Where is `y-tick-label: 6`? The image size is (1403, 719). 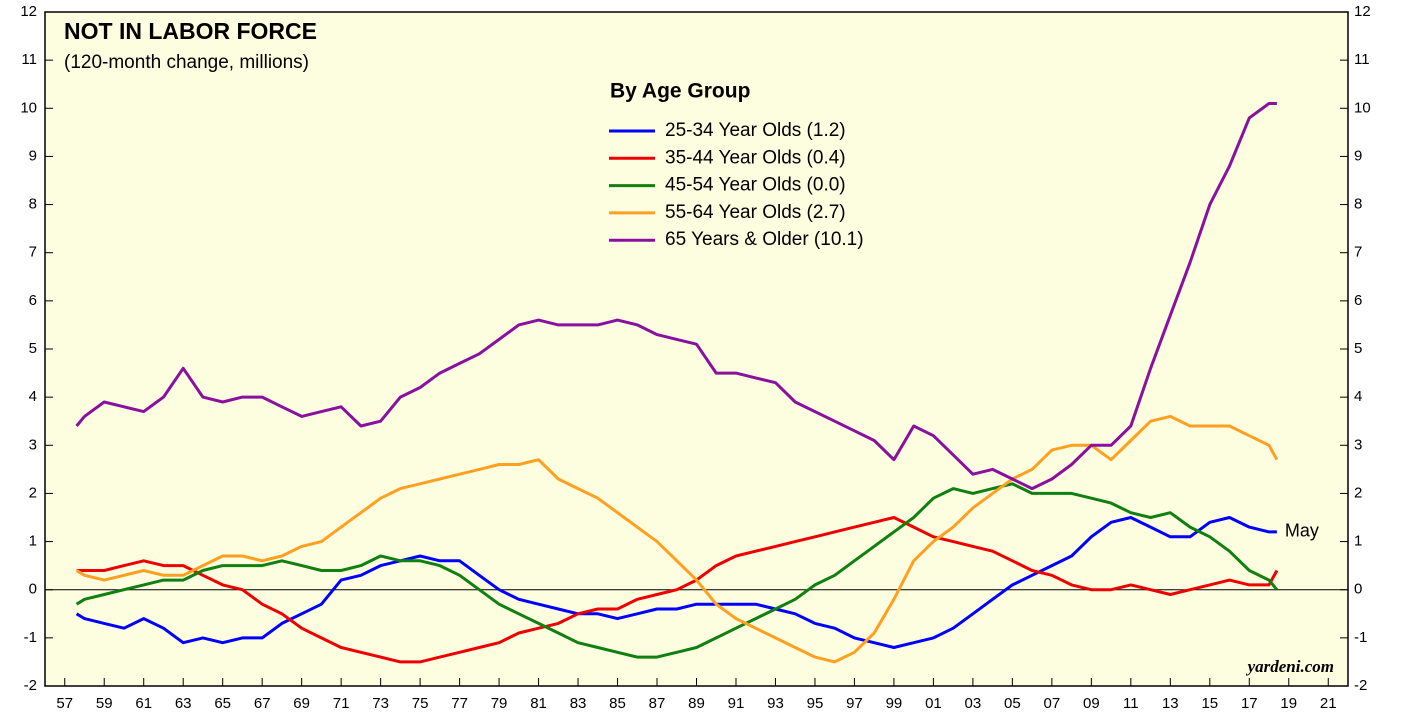
y-tick-label: 6 is located at coordinates (33, 300).